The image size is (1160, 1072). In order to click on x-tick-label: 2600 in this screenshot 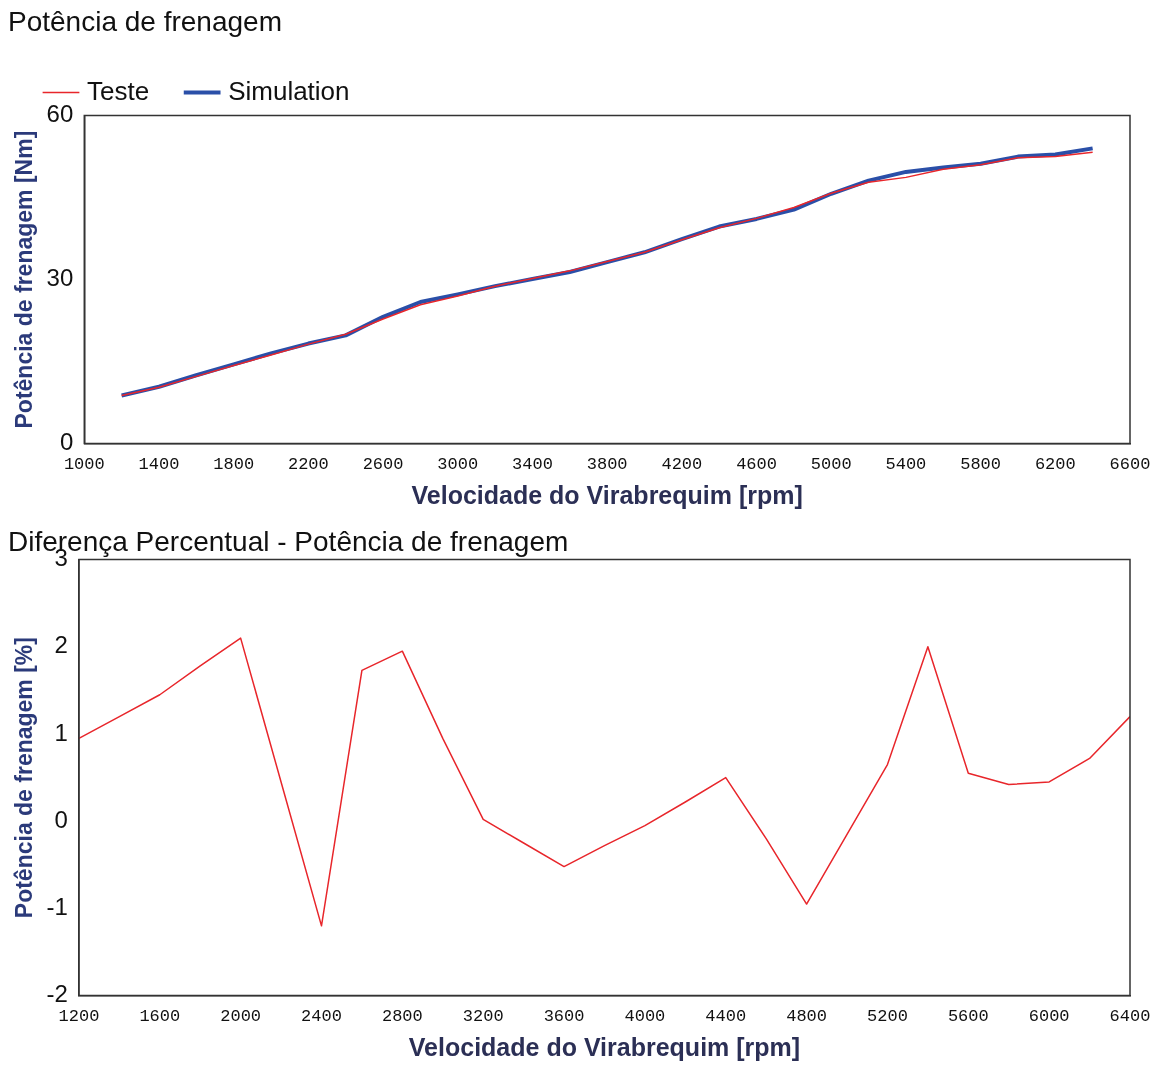, I will do `click(383, 465)`.